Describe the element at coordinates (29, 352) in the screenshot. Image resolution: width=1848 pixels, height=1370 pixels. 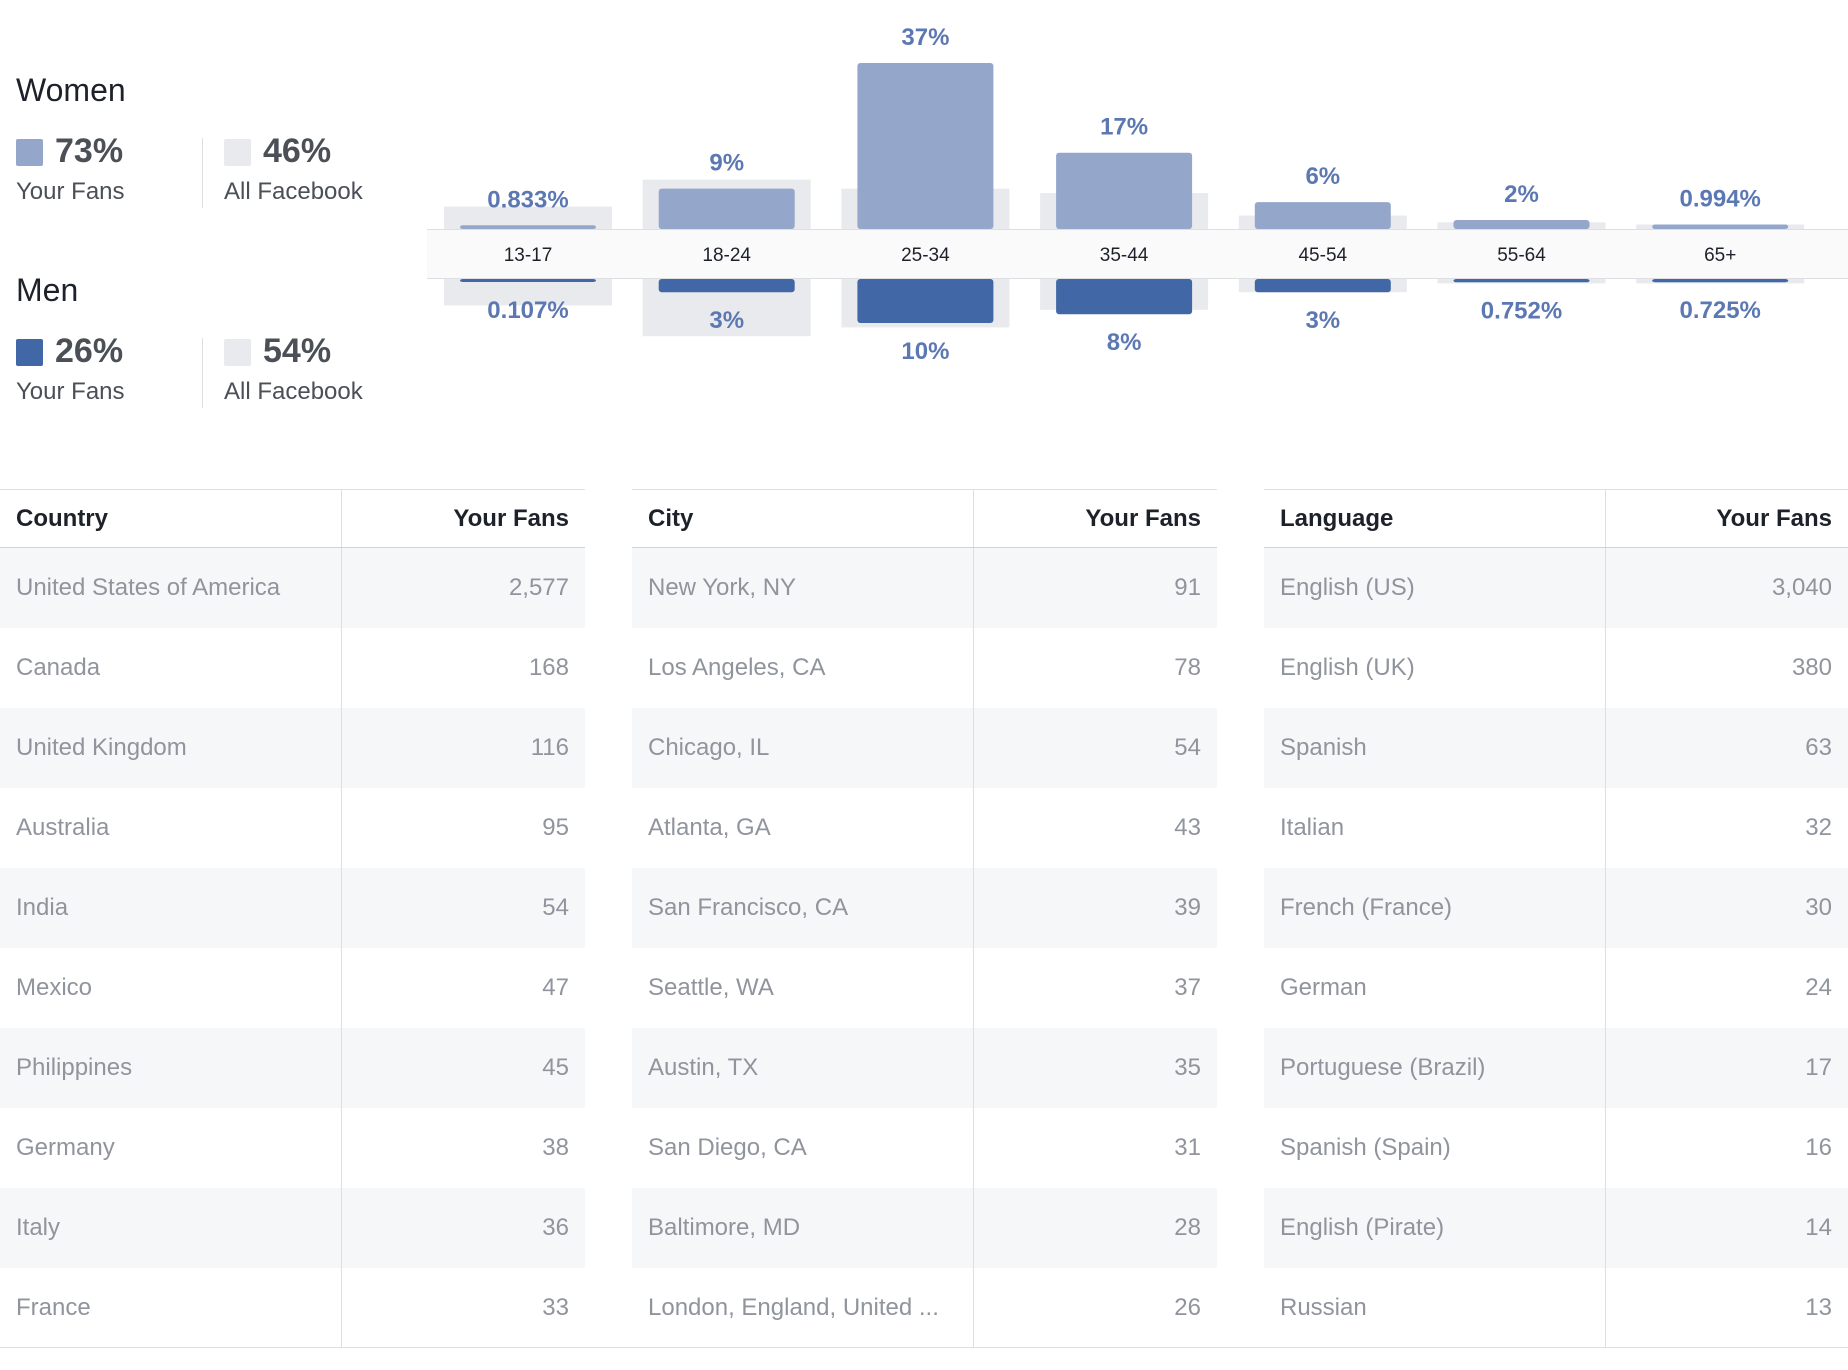
I see `men-your-fans-swatch` at that location.